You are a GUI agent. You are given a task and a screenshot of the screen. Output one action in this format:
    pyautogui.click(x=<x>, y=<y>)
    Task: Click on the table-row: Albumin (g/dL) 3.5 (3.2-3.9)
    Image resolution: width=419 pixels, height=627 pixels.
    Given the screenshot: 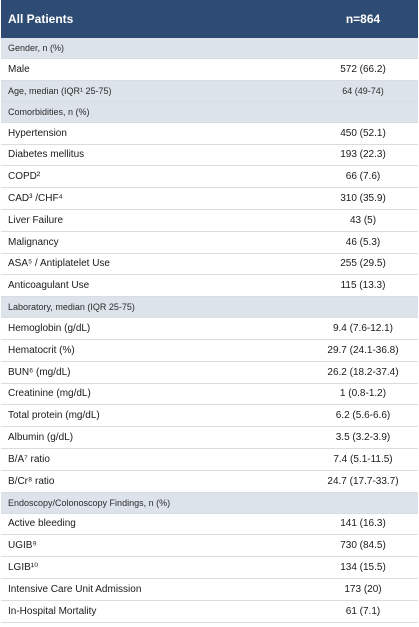 What is the action you would take?
    pyautogui.click(x=209, y=438)
    